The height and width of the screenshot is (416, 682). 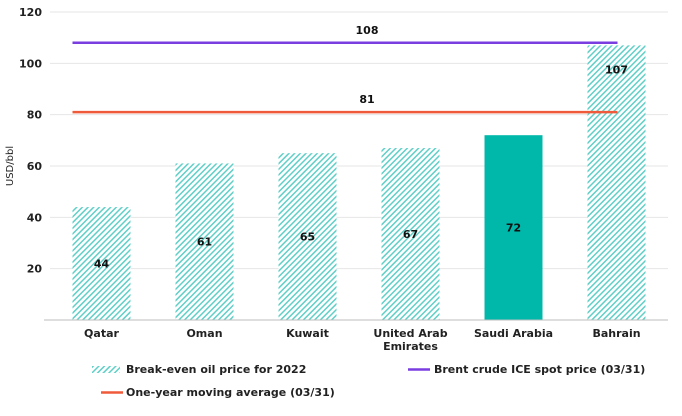 I want to click on bar-value-label: 72, so click(x=513, y=228).